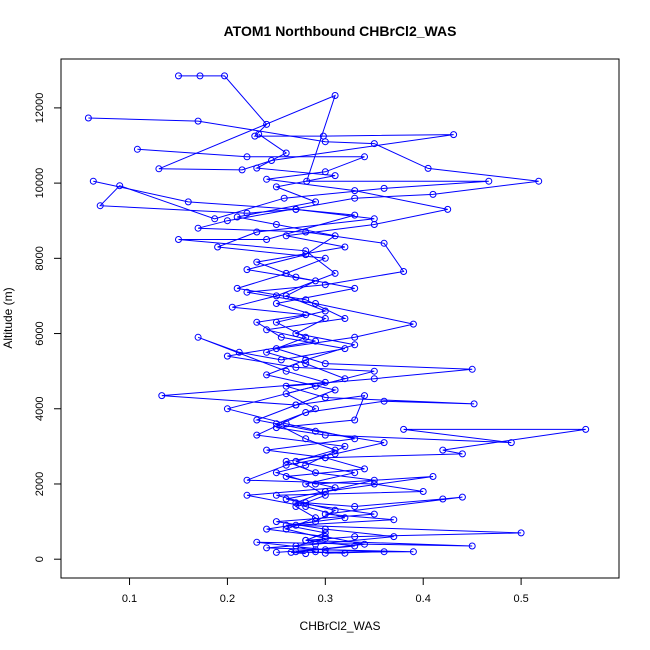  What do you see at coordinates (40, 409) in the screenshot?
I see `y-tick-label: 4000` at bounding box center [40, 409].